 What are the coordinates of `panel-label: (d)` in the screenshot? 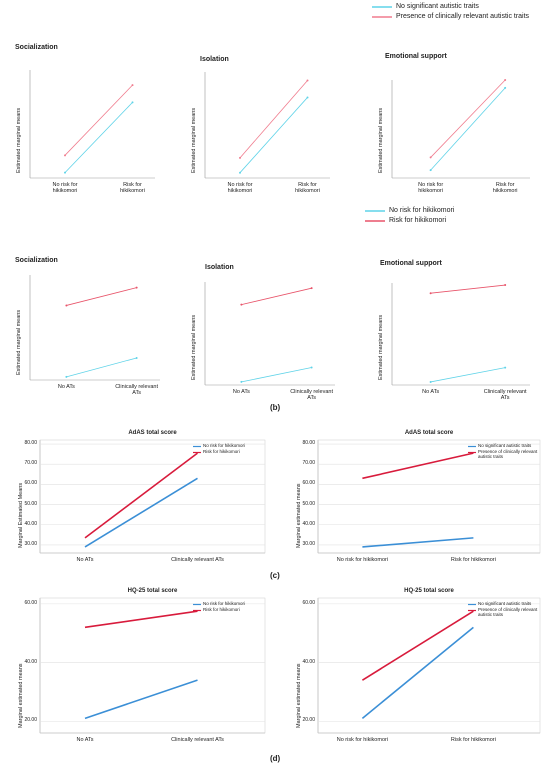 It's located at (275, 758).